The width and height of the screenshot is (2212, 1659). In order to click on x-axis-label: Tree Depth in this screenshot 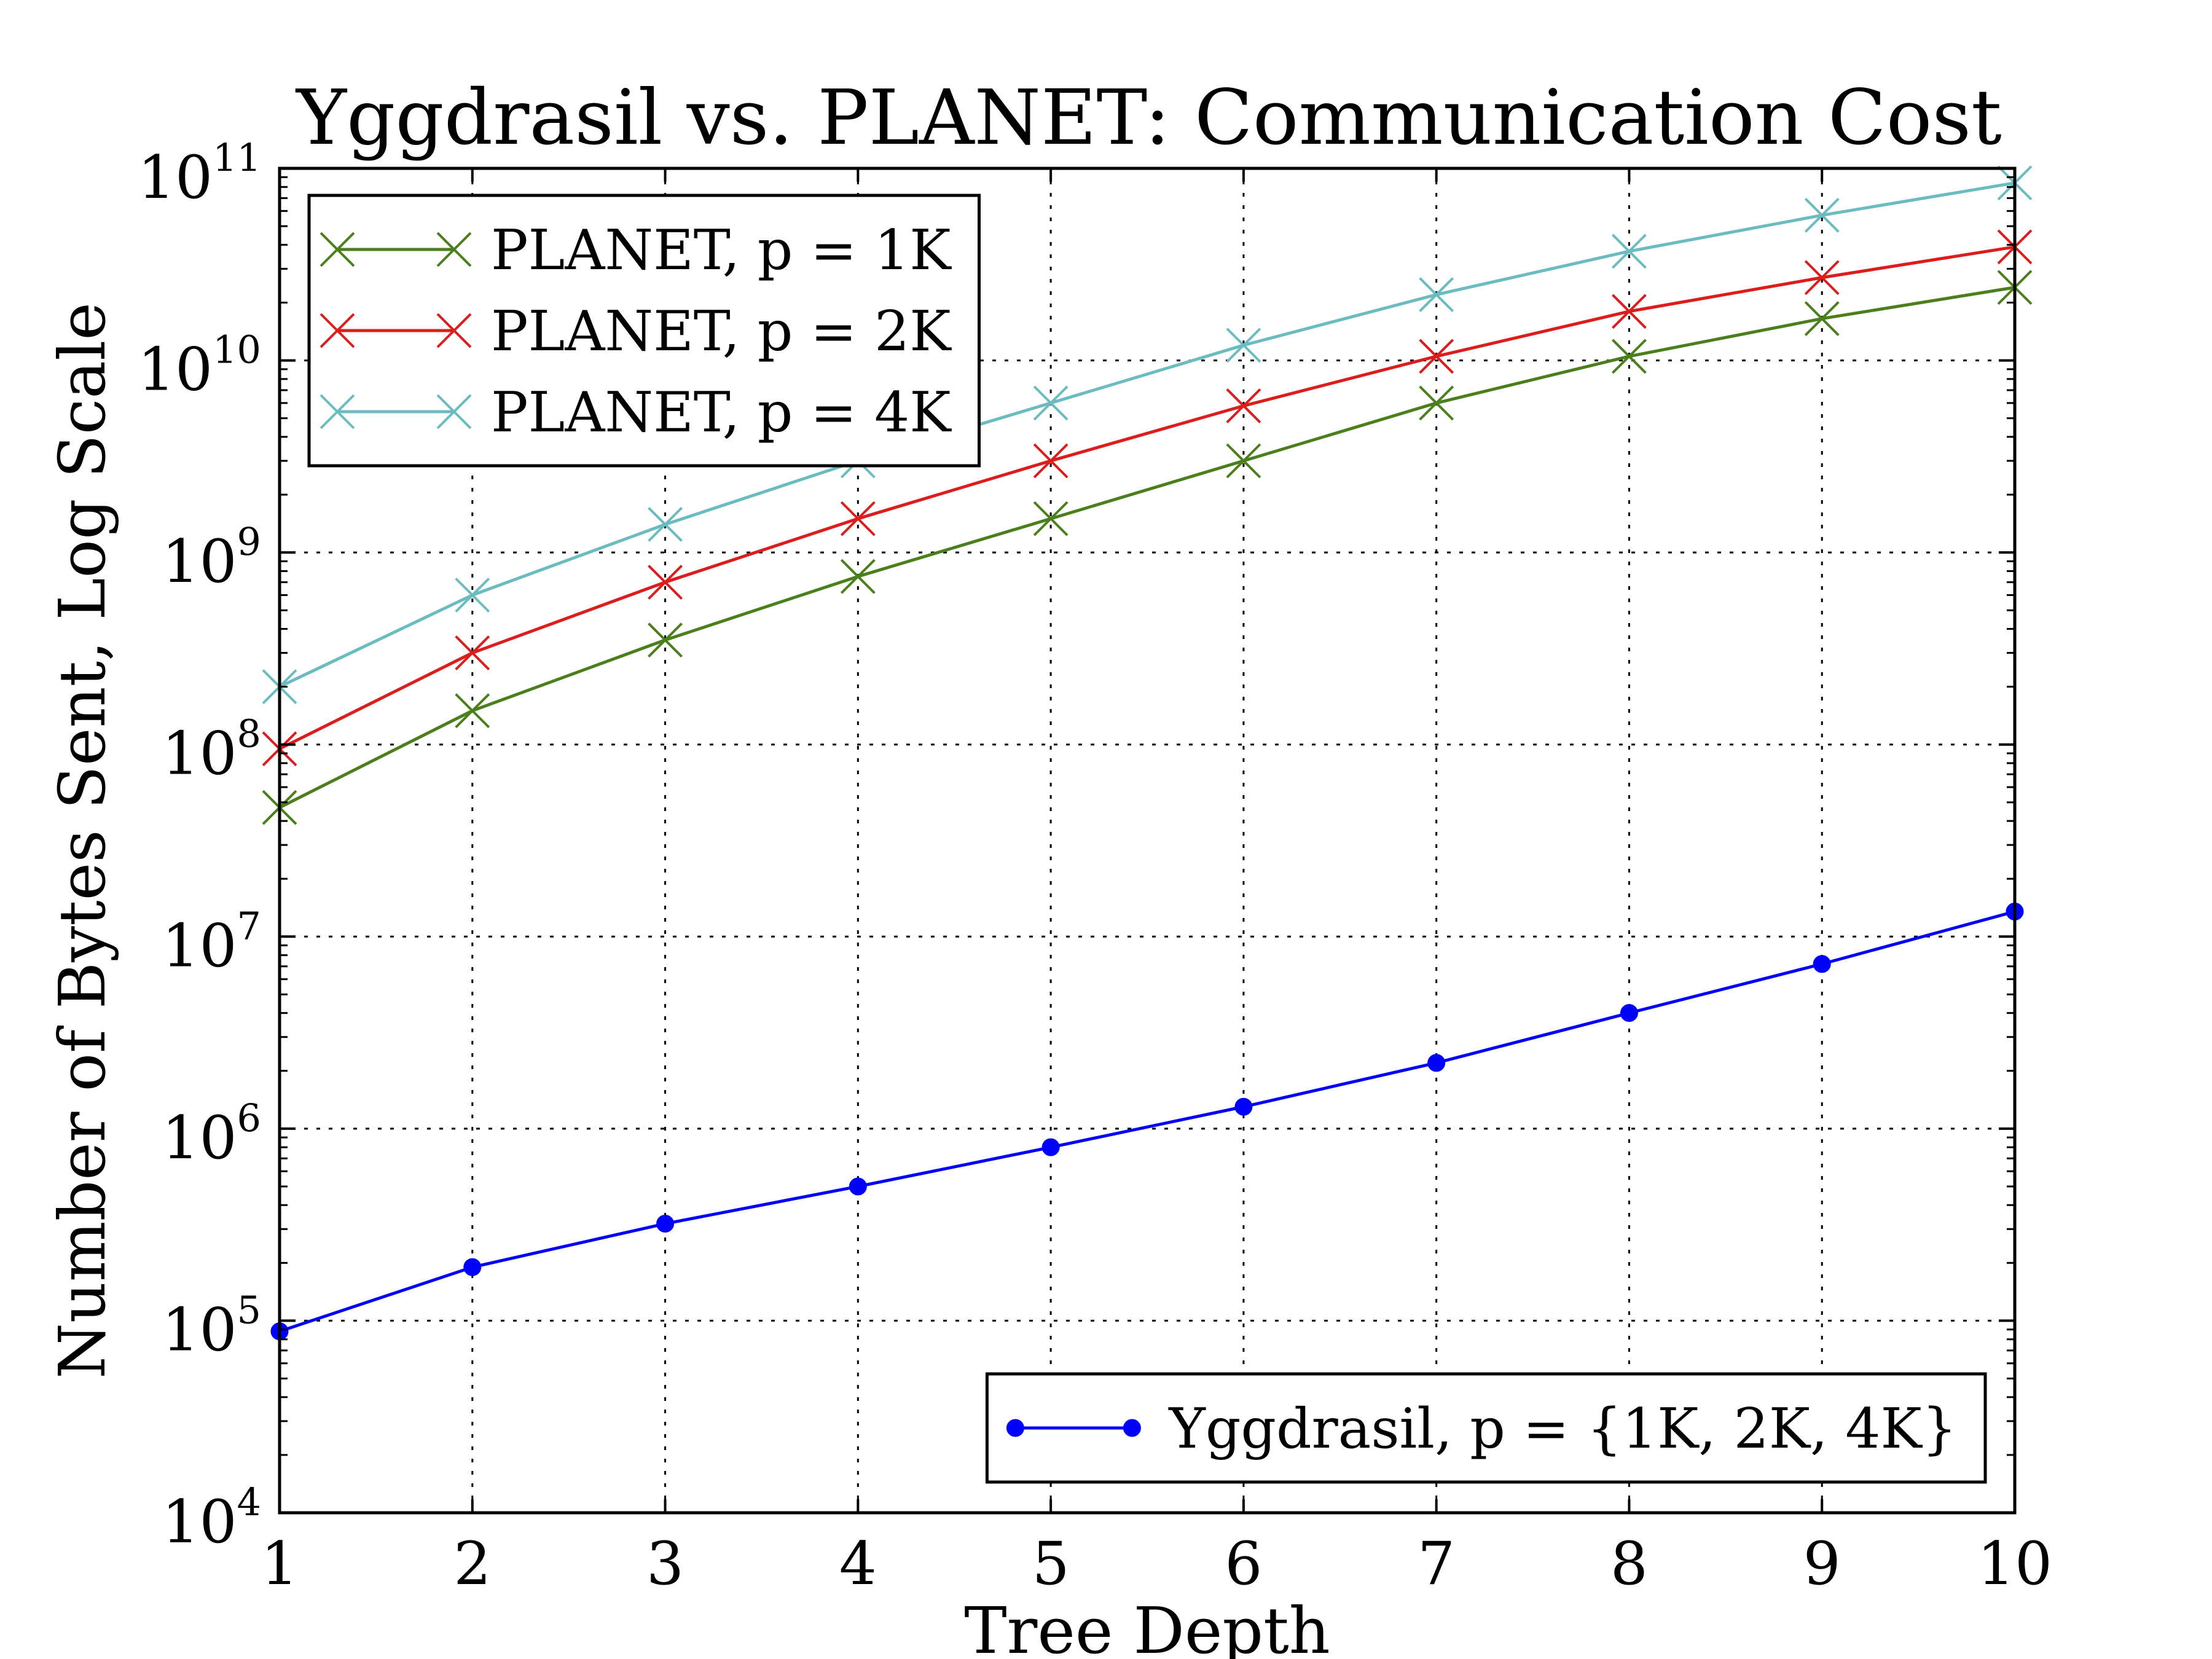, I will do `click(1147, 1626)`.